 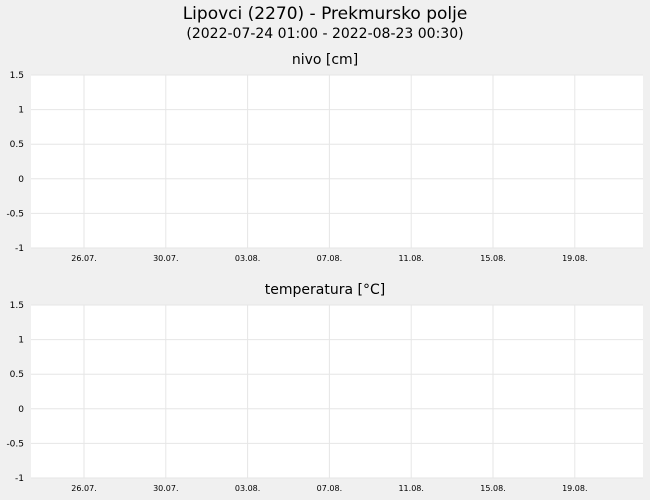 What do you see at coordinates (17, 145) in the screenshot?
I see `y-tick-label-nivo-2: 0.5` at bounding box center [17, 145].